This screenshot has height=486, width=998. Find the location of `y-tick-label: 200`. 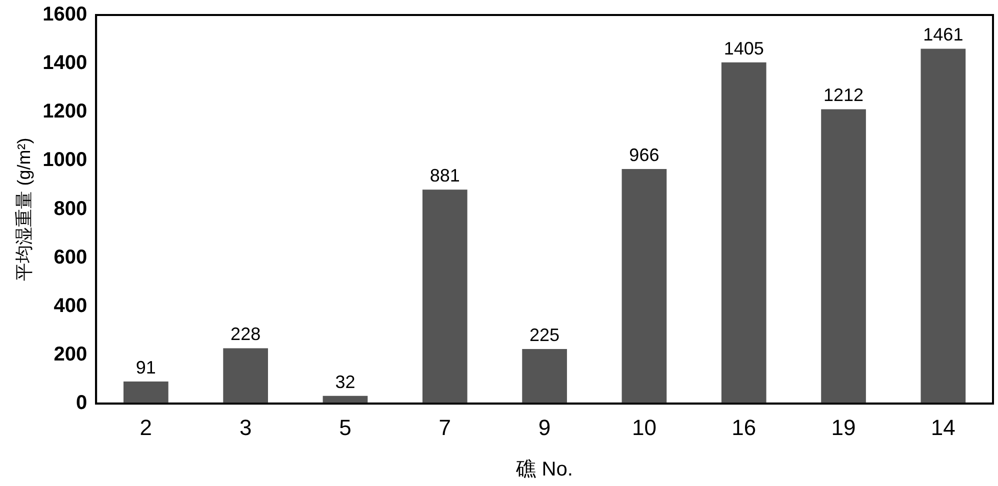

y-tick-label: 200 is located at coordinates (71, 355).